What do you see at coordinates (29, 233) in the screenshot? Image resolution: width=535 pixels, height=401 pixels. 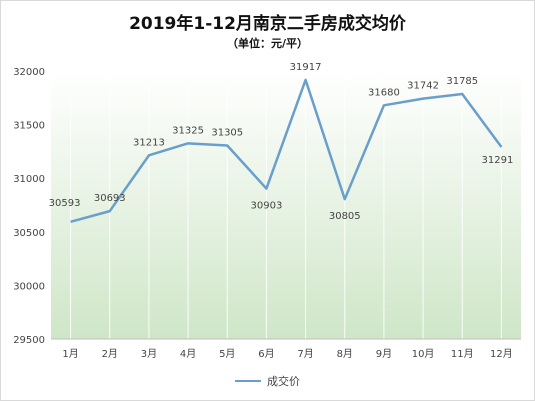 I see `y-tick-label: 30500` at bounding box center [29, 233].